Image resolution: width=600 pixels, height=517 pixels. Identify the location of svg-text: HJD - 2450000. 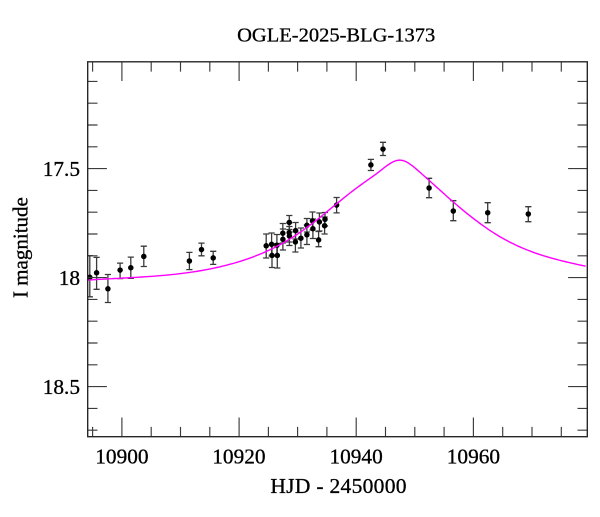
(338, 486).